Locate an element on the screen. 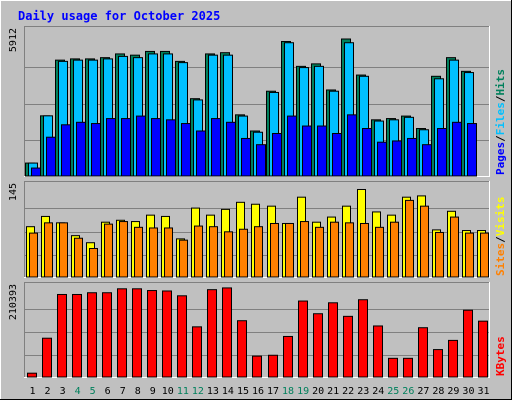 The width and height of the screenshot is (512, 400). x-tick-label-16: 16 is located at coordinates (258, 391).